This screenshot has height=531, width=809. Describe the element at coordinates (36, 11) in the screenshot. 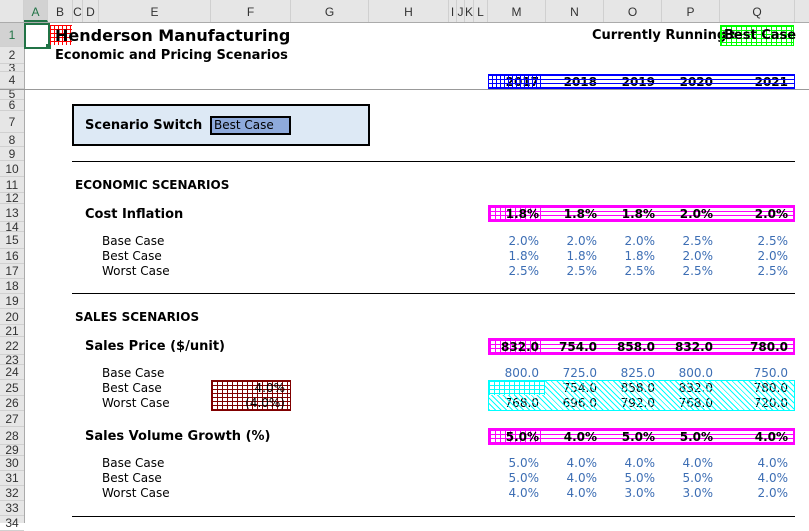

I see `column-header-a: A` at that location.